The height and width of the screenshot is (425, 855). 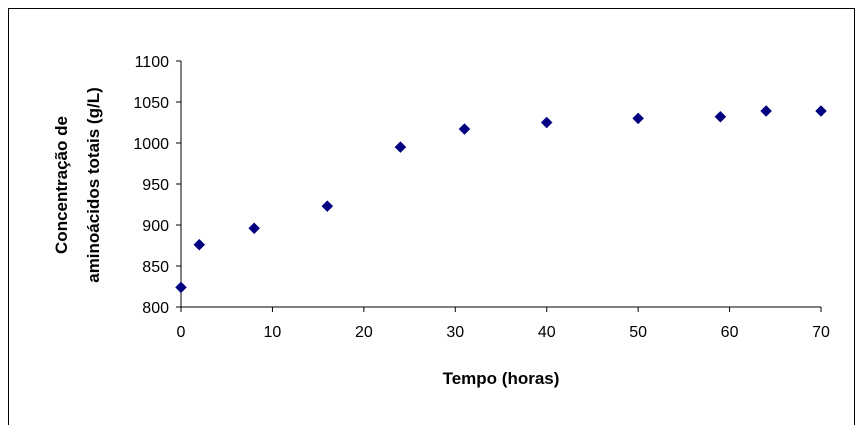 What do you see at coordinates (638, 332) in the screenshot?
I see `x-tick-label: 50` at bounding box center [638, 332].